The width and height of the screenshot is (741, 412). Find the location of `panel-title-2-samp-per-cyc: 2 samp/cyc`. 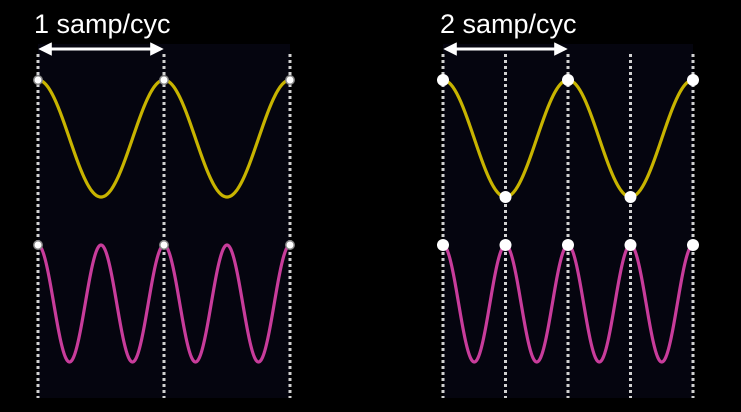

panel-title-2-samp-per-cyc: 2 samp/cyc is located at coordinates (508, 24).